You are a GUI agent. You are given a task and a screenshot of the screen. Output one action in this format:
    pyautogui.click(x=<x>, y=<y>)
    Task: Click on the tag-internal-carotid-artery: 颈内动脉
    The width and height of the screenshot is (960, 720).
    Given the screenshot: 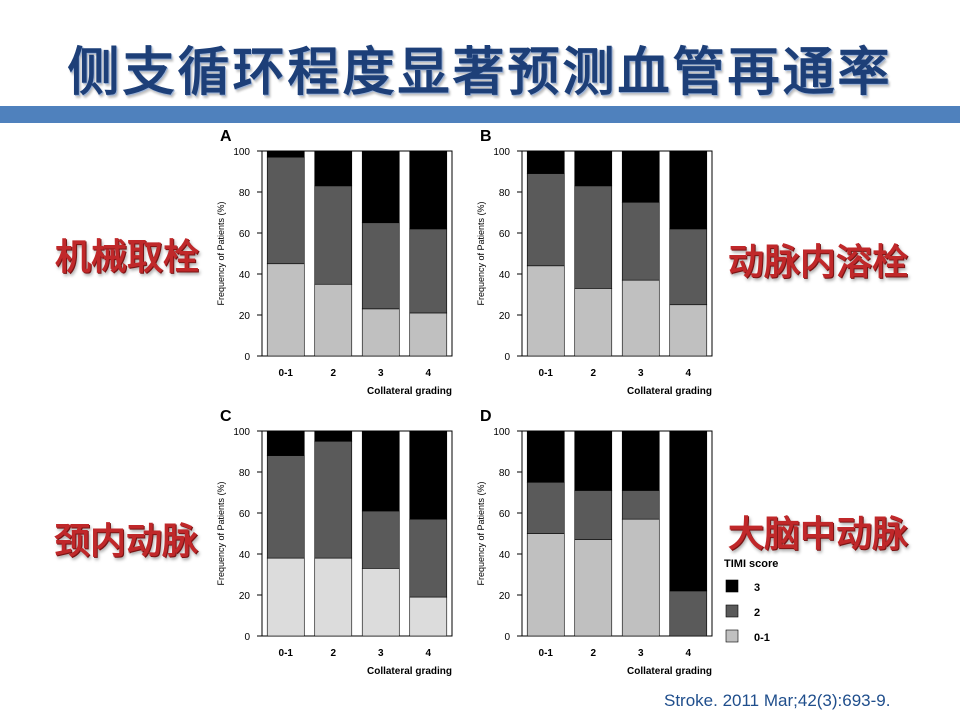 What is the action you would take?
    pyautogui.click(x=126, y=541)
    